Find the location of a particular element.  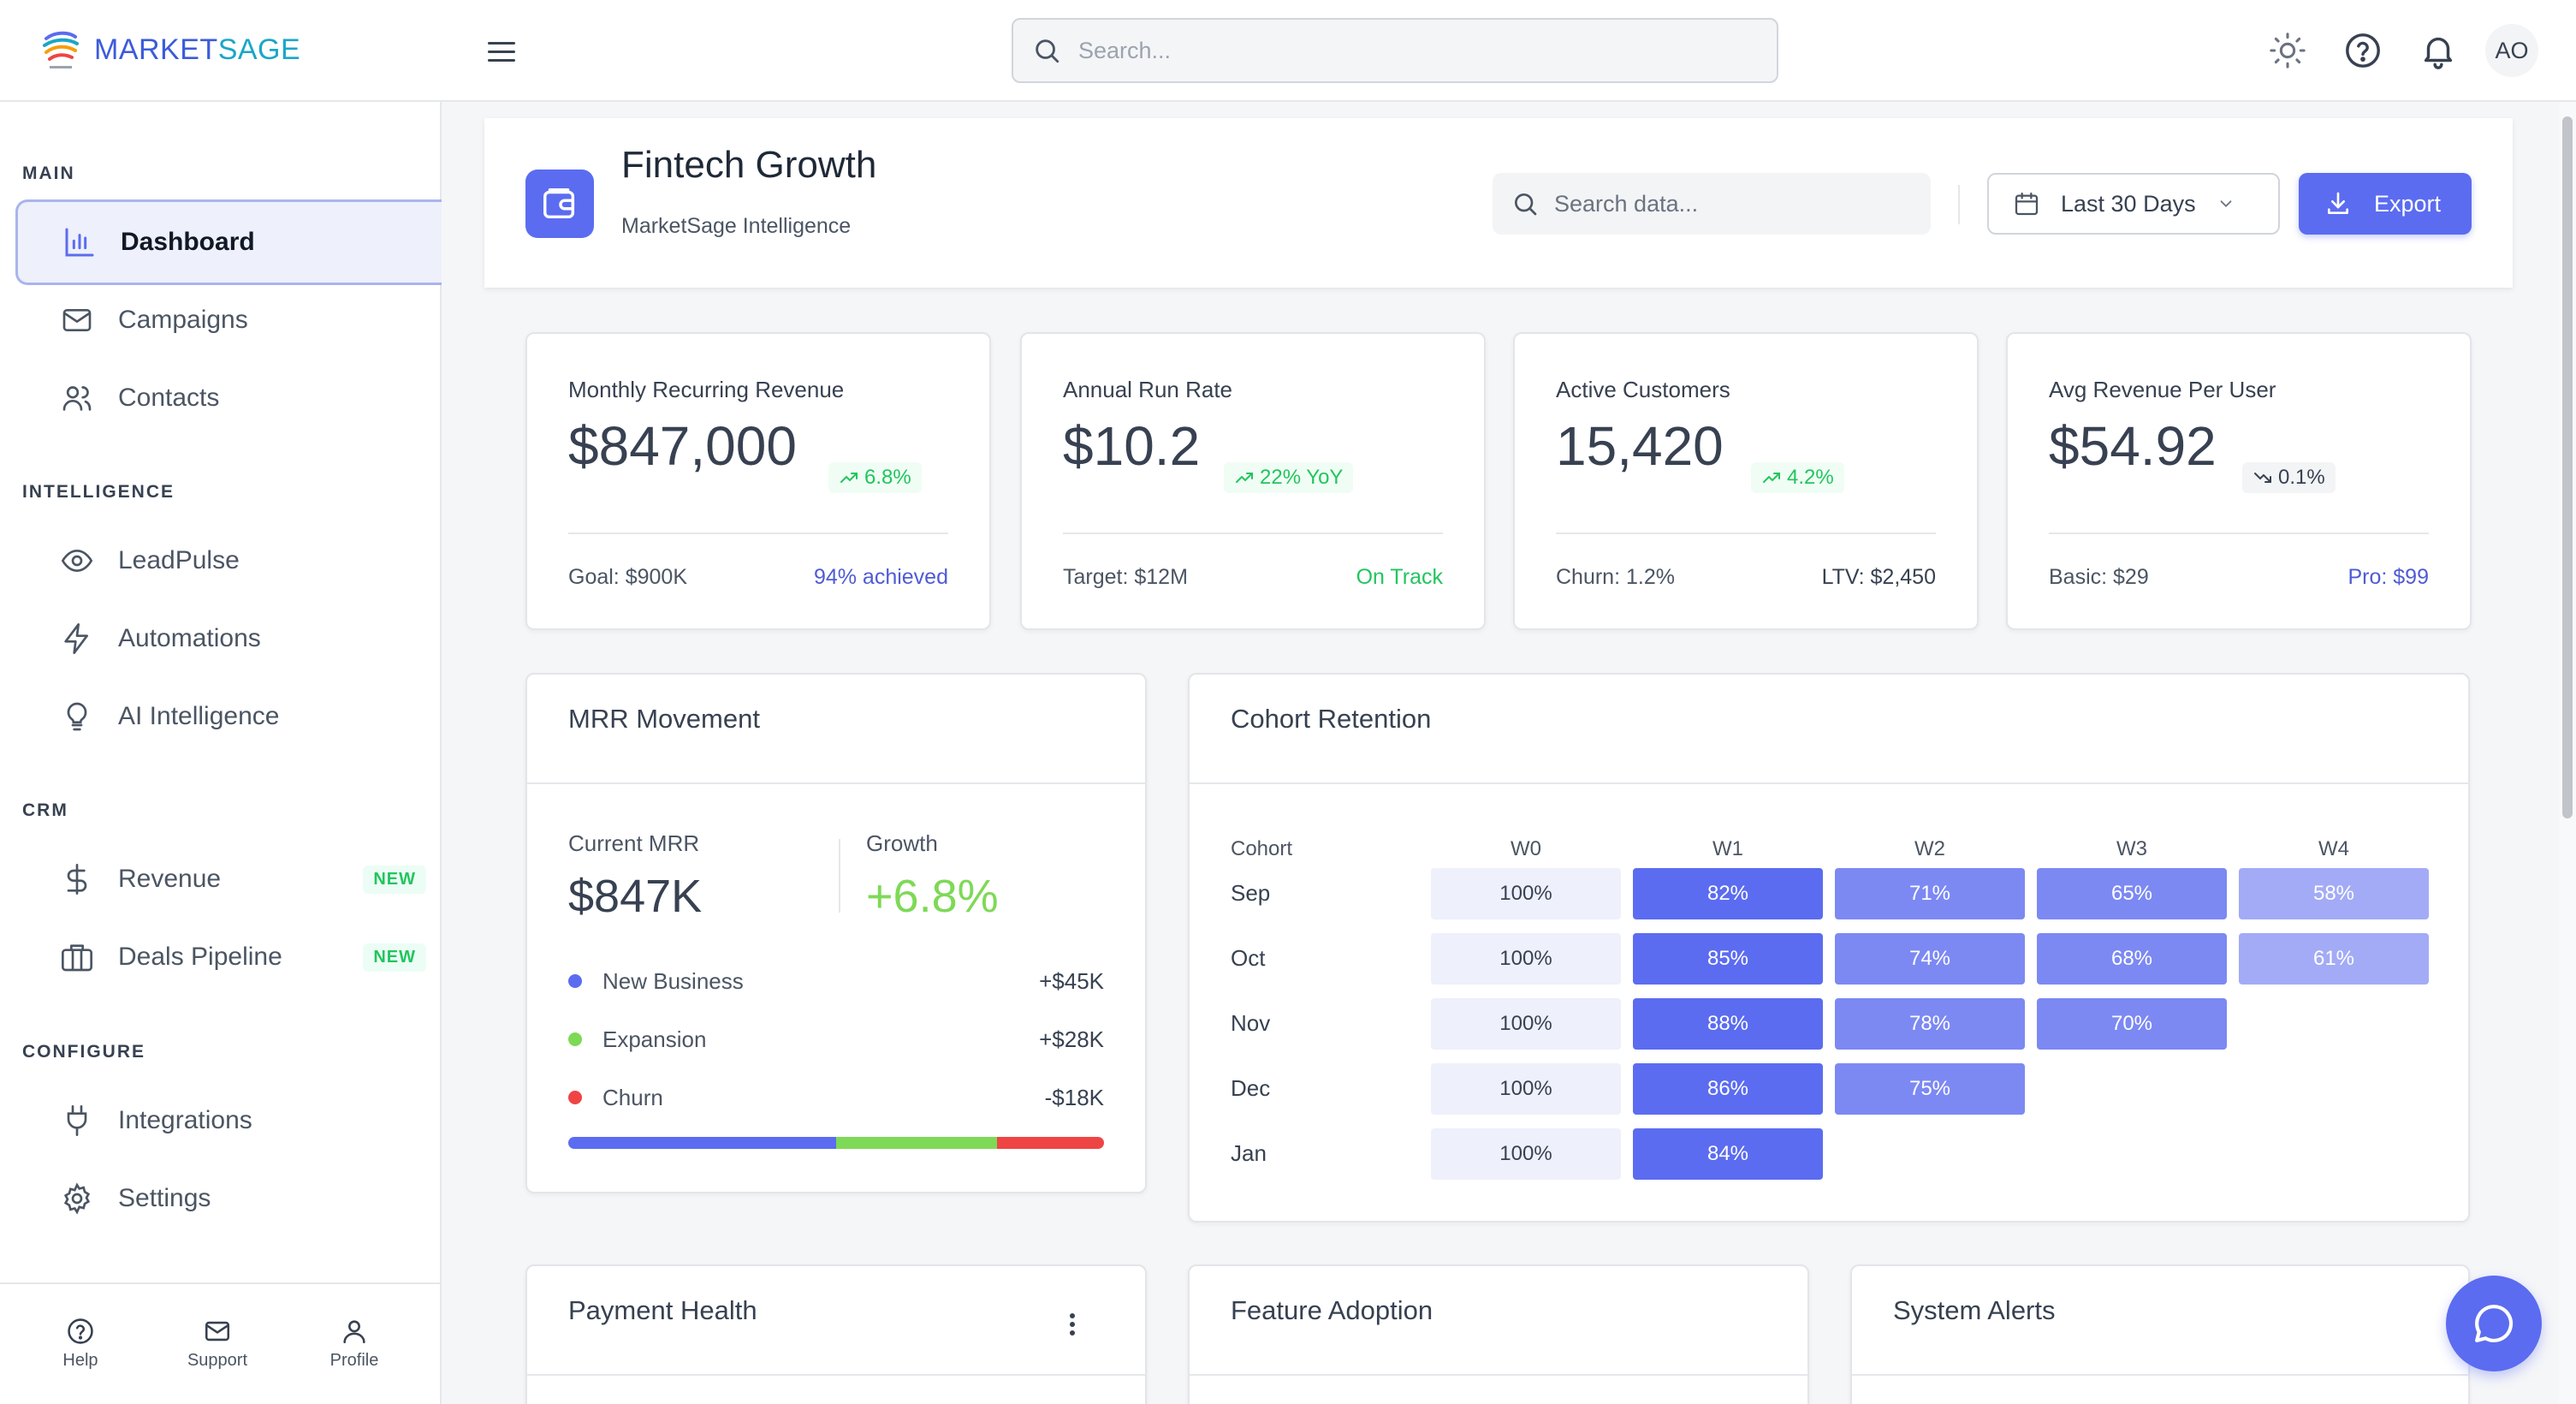

mrr-bar-segment is located at coordinates (916, 1143).